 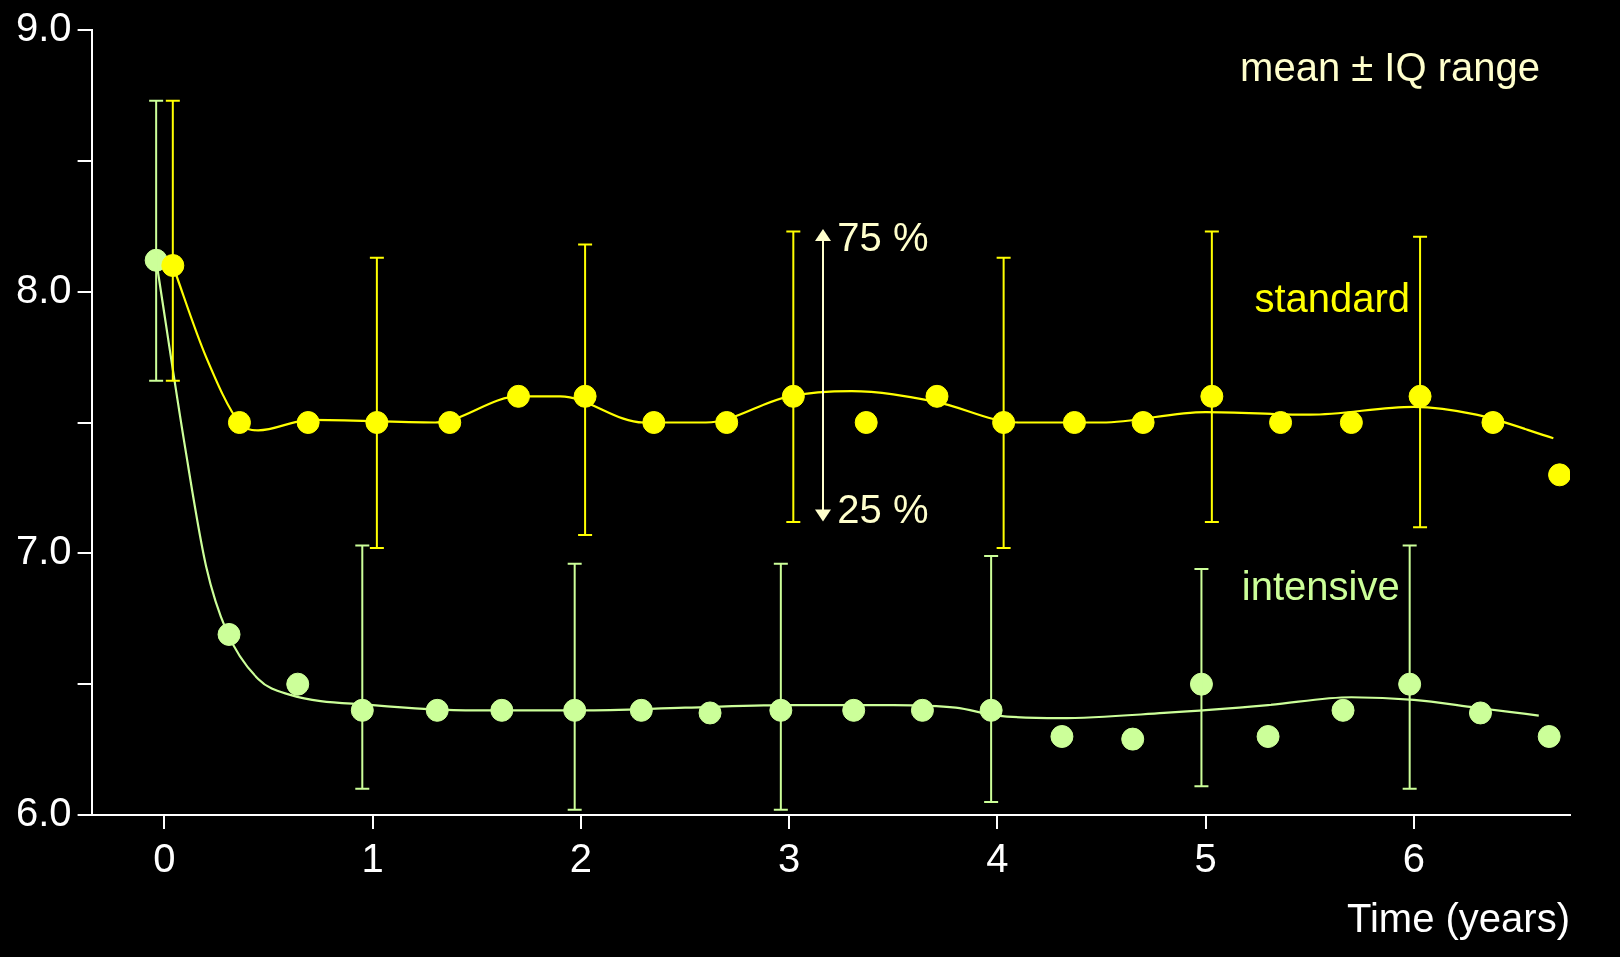 I want to click on x-tick-label: 2, so click(x=581, y=858).